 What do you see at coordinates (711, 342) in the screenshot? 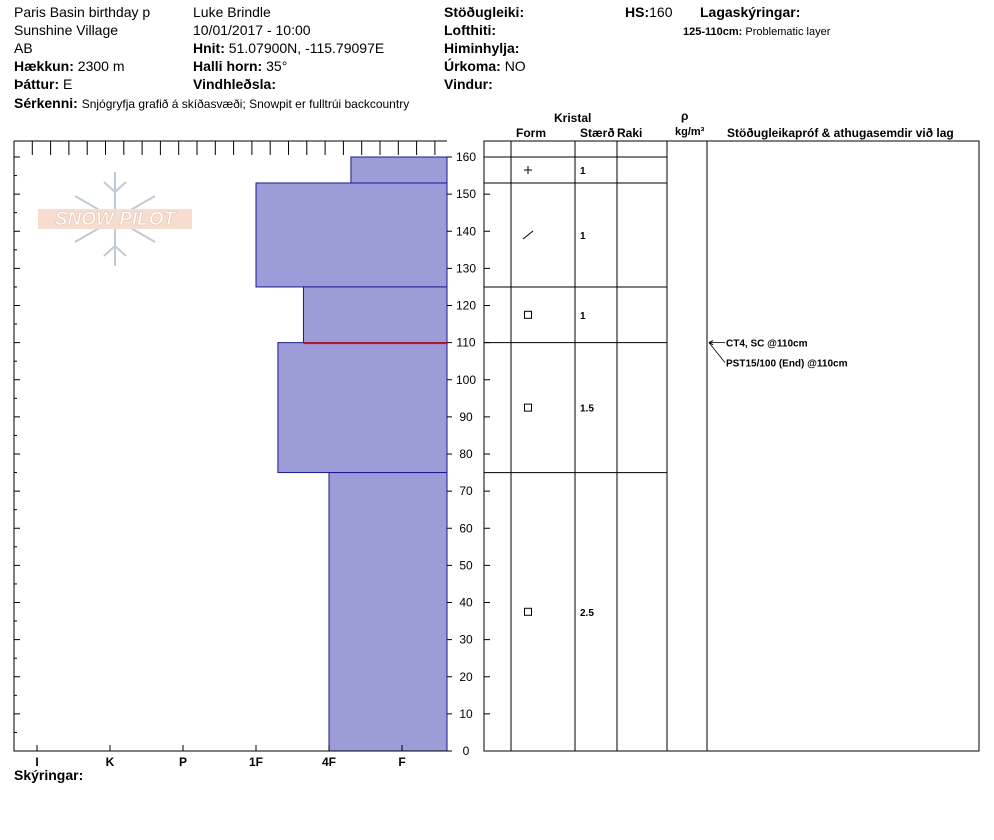
I see `test-arrow-icon` at bounding box center [711, 342].